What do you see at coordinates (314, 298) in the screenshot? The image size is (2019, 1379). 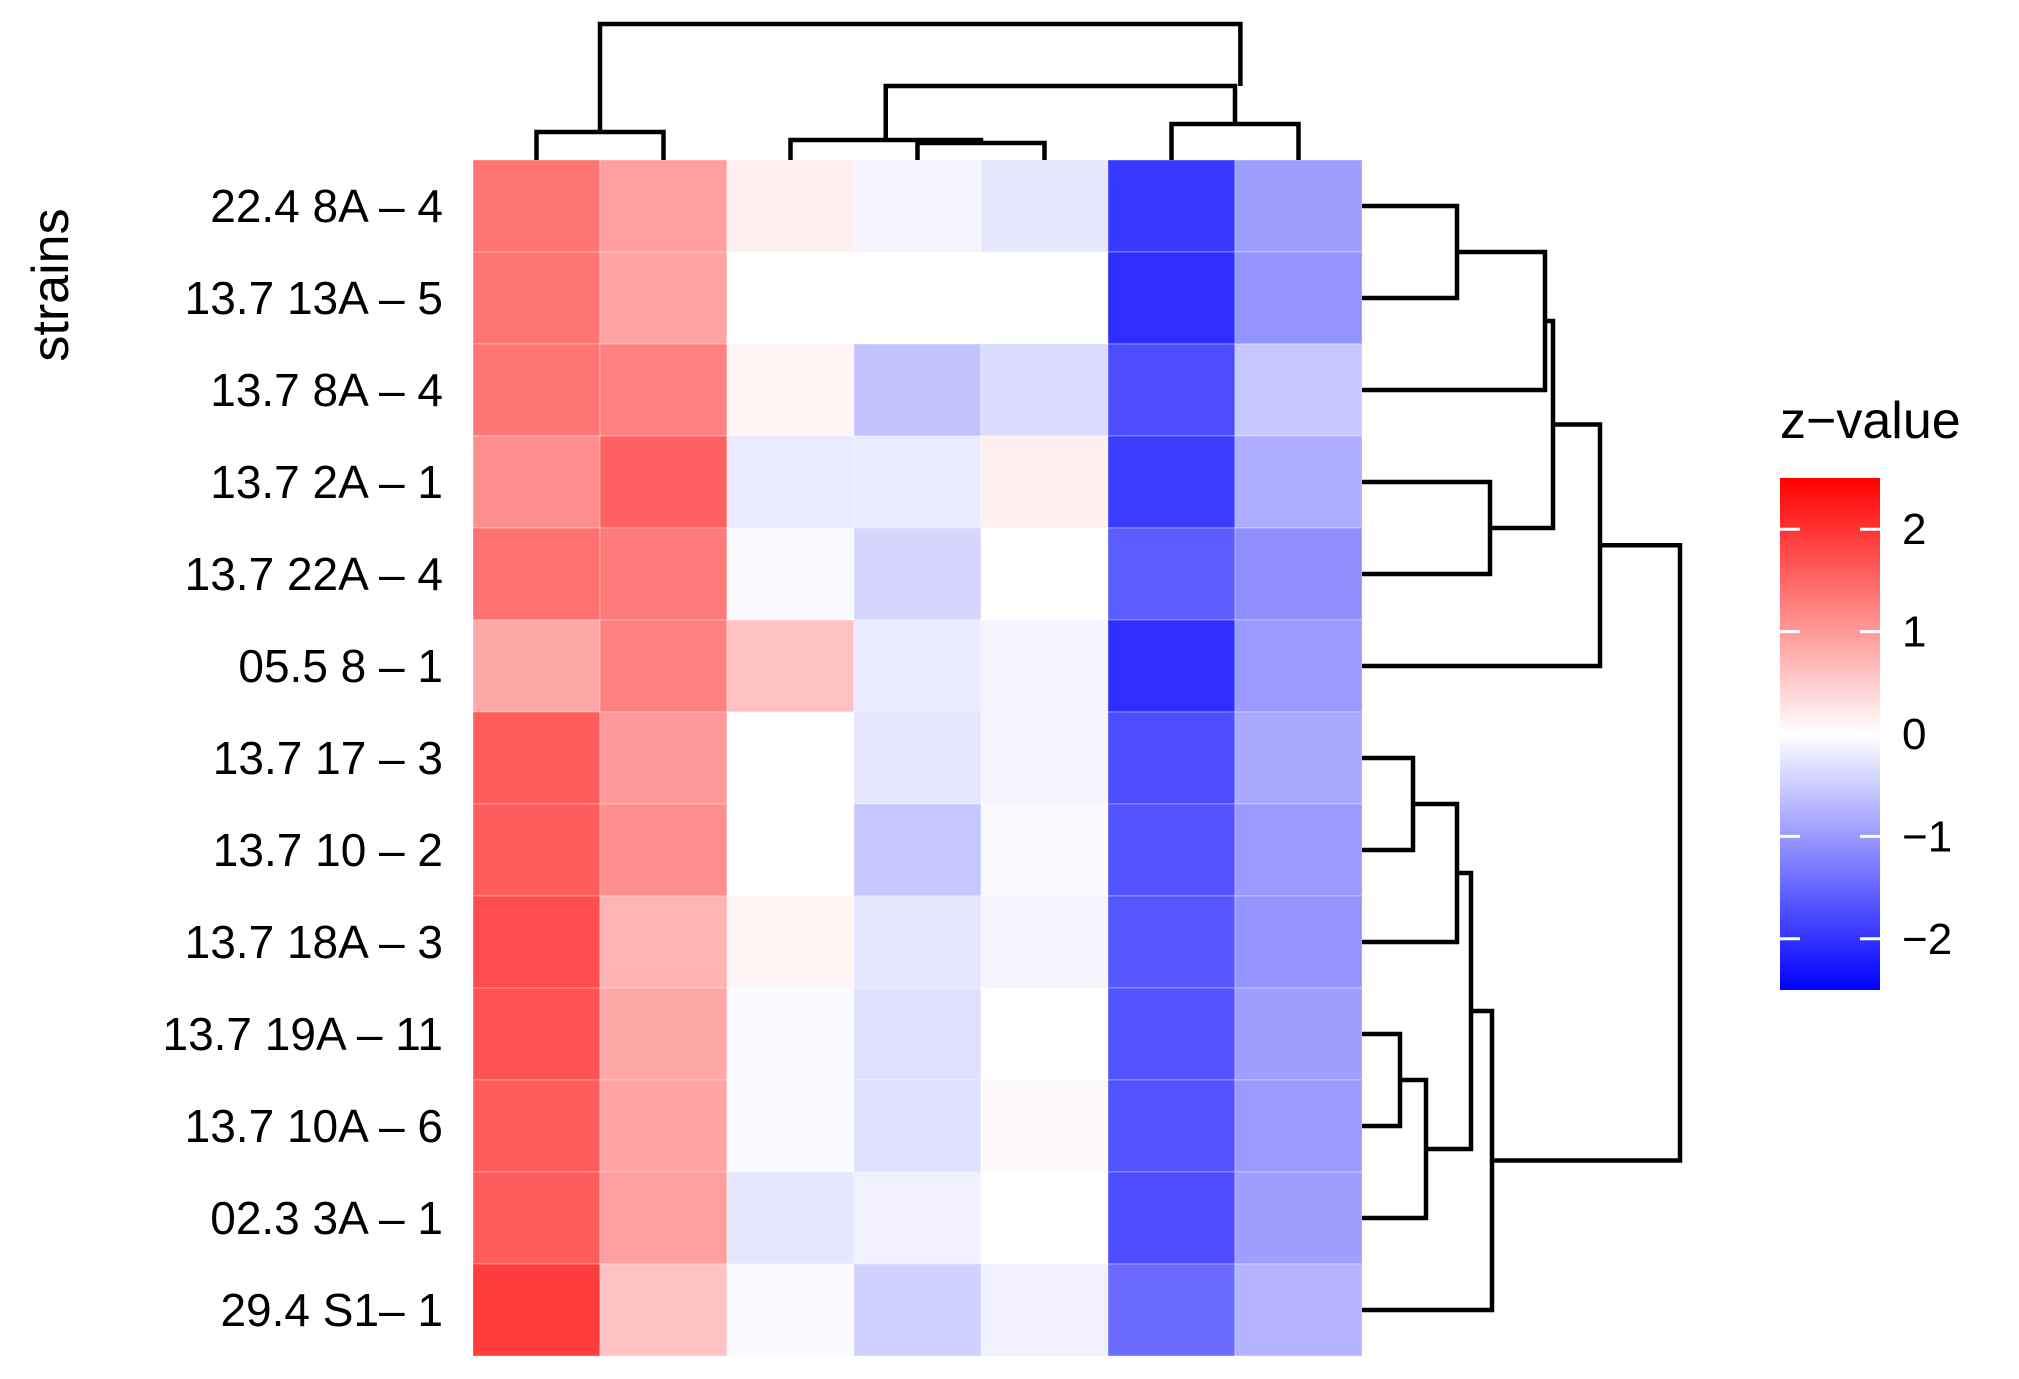 I see `row-label: 13.7 13A – 5` at bounding box center [314, 298].